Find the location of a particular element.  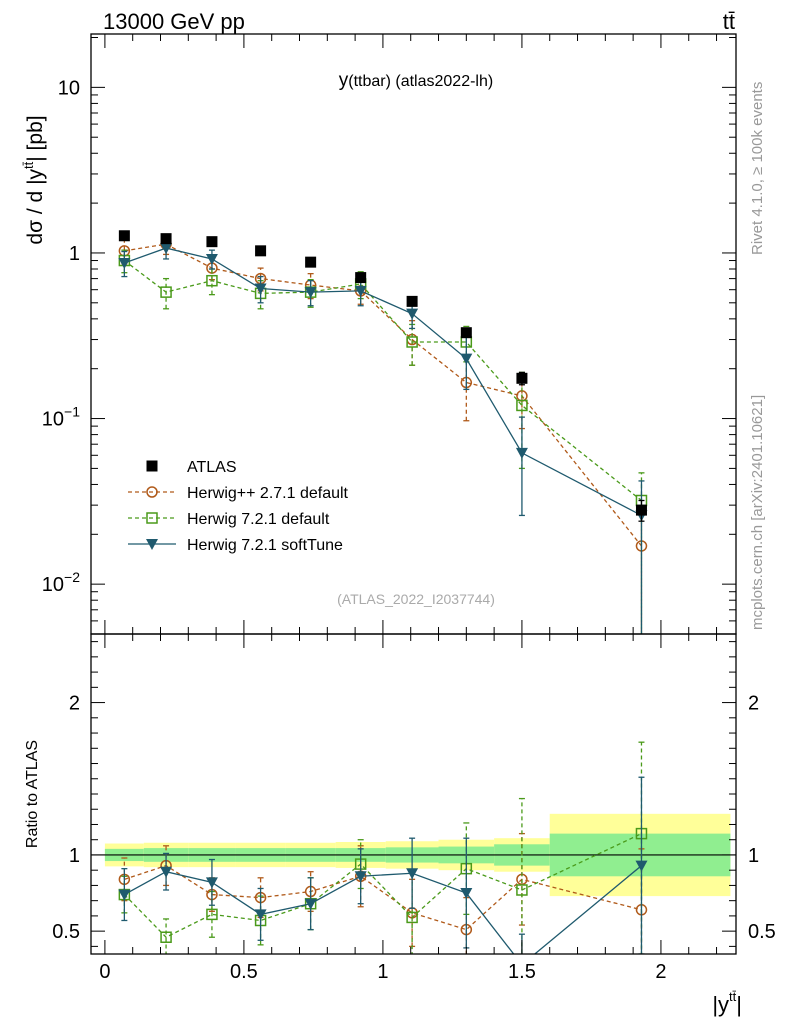

ratio-y-tick-label: 0.5 is located at coordinates (66, 932).